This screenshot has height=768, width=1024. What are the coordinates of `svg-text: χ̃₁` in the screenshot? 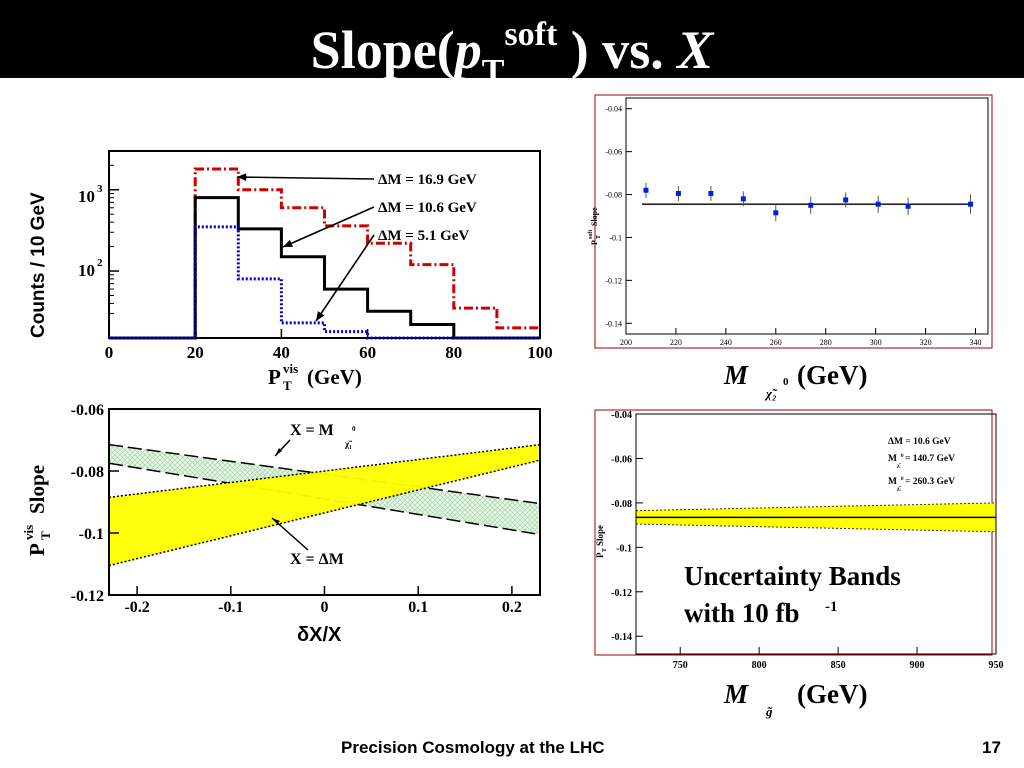 It's located at (348, 444).